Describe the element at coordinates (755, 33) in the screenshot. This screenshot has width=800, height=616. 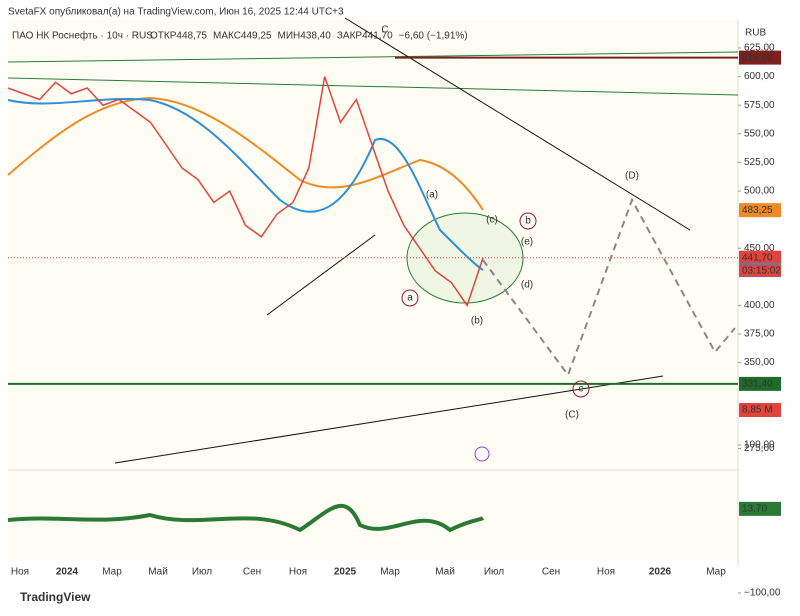
I see `currency: RUB` at that location.